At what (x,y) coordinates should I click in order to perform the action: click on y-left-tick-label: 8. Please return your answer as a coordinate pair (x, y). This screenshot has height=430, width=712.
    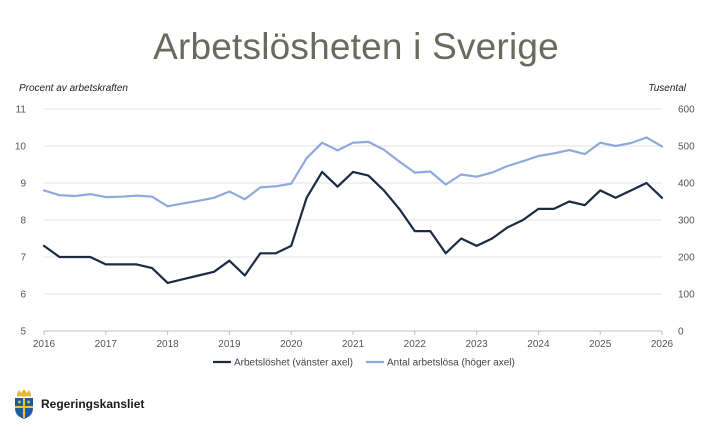
    Looking at the image, I should click on (23, 221).